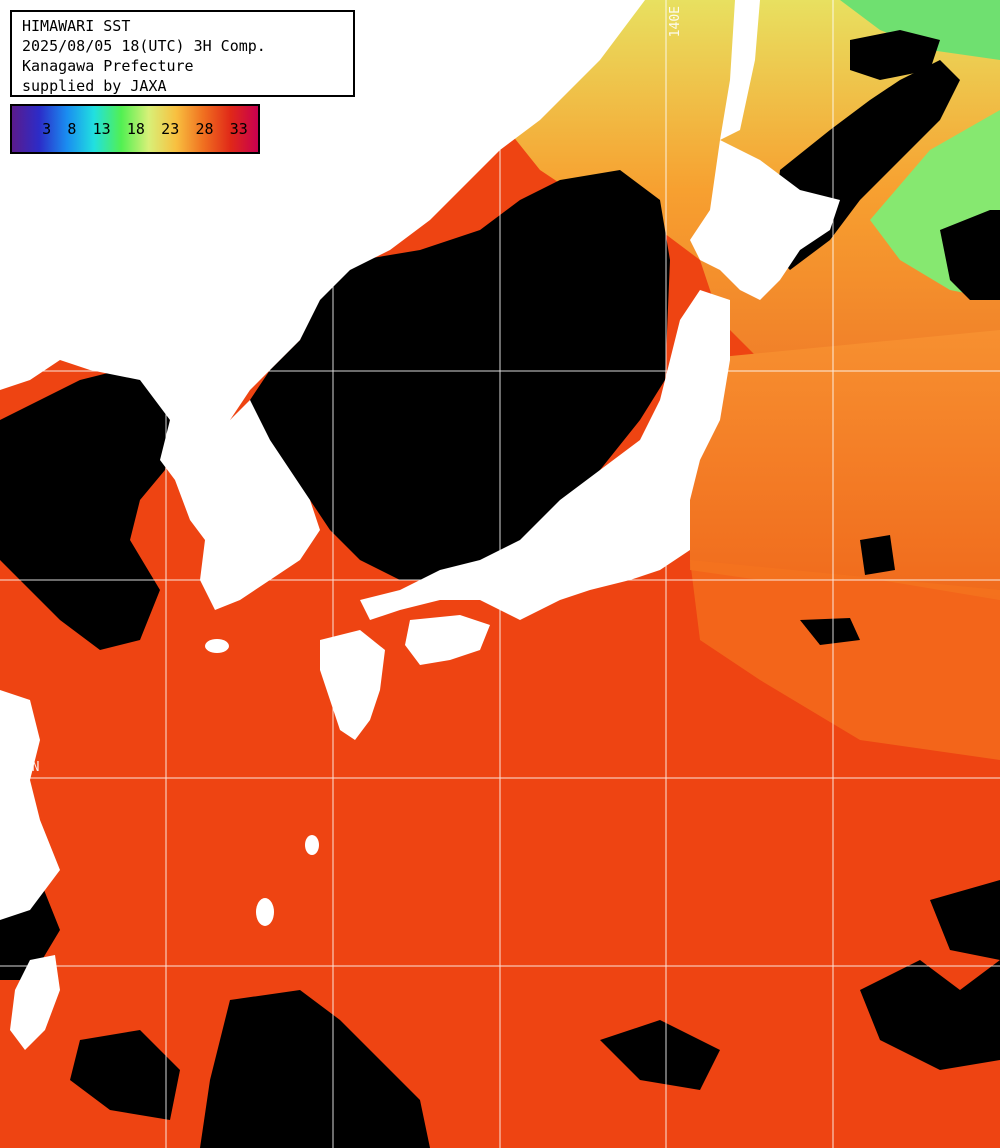 The width and height of the screenshot is (1000, 1148). Describe the element at coordinates (447, 640) in the screenshot. I see `land-shikoku` at that location.